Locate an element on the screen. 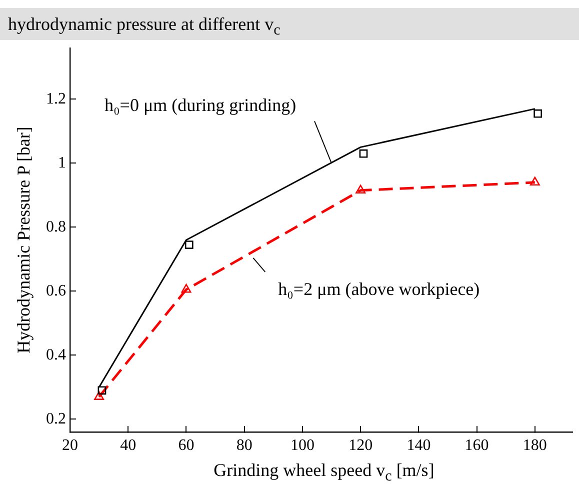 This screenshot has height=488, width=579. x-tick-label: 120 is located at coordinates (360, 445).